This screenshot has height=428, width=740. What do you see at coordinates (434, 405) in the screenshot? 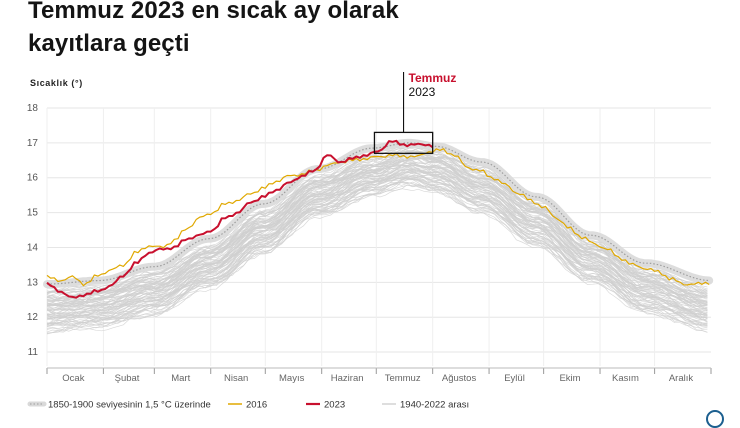
I see `legend-label: 1940-2022 arası` at bounding box center [434, 405].